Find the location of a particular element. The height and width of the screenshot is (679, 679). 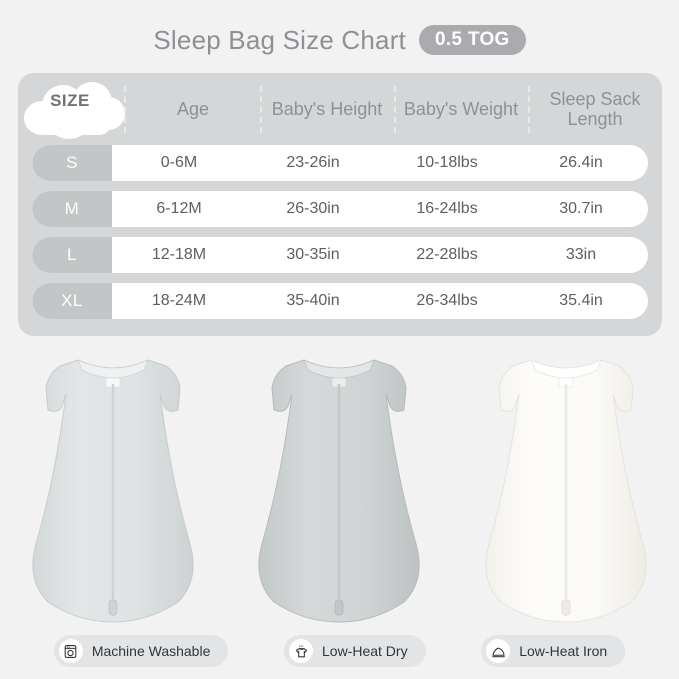

table-row: S 0-6M 23-26in 10-18lbs 26.4in is located at coordinates (340, 163).